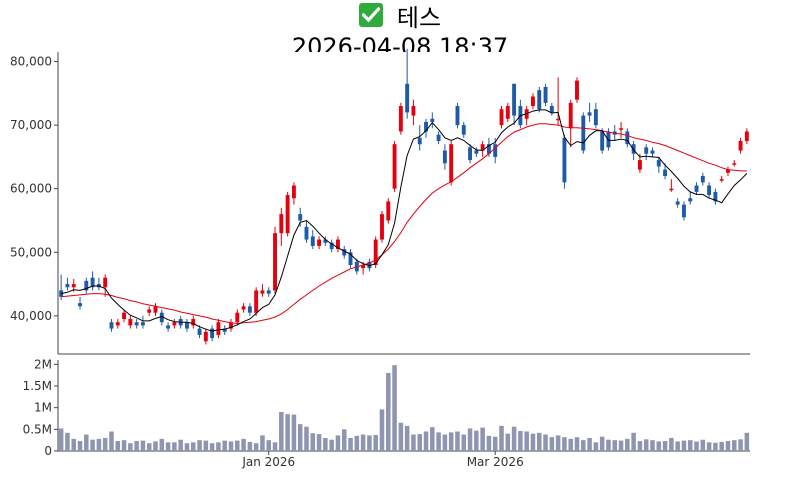  I want to click on price-y-tick-label: 70,000, so click(31, 125).